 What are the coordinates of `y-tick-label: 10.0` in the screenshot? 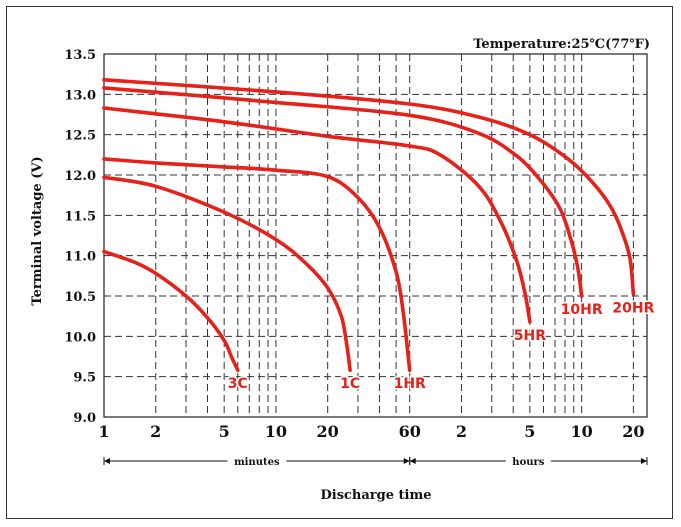 It's located at (80, 337).